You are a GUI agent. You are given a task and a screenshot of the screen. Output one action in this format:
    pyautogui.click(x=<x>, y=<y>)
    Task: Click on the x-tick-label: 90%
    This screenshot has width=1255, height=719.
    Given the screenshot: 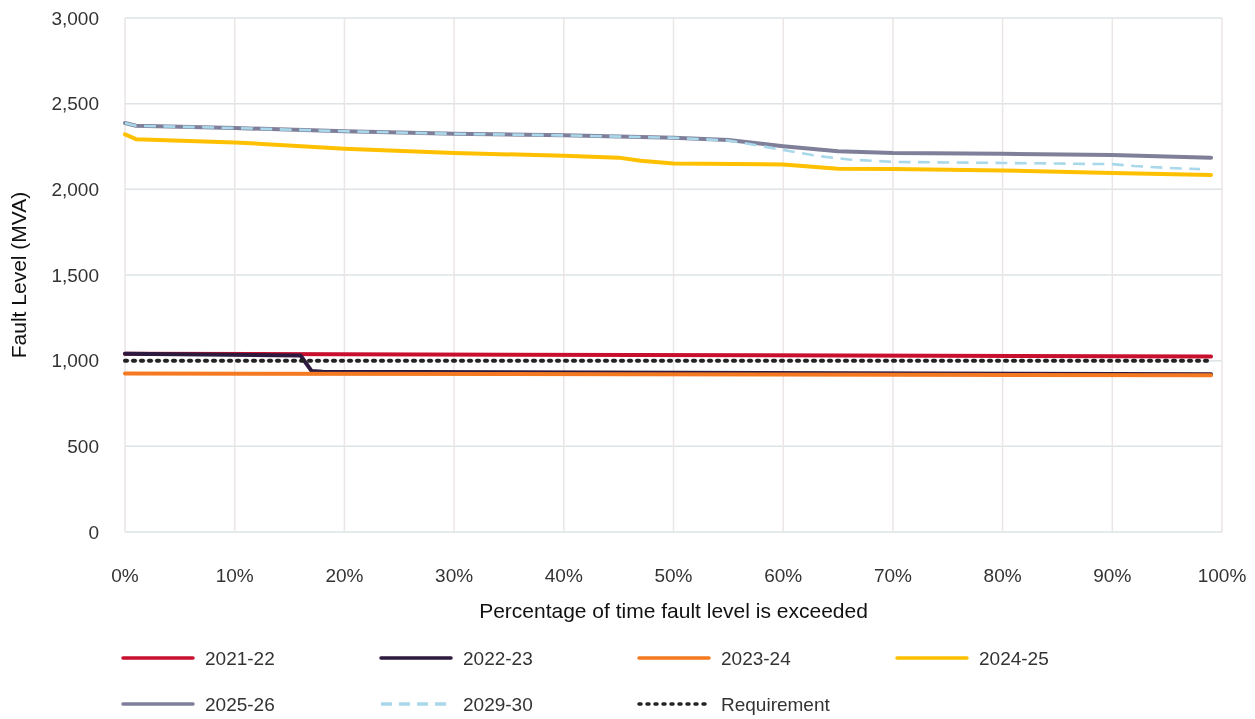 What is the action you would take?
    pyautogui.click(x=1112, y=575)
    